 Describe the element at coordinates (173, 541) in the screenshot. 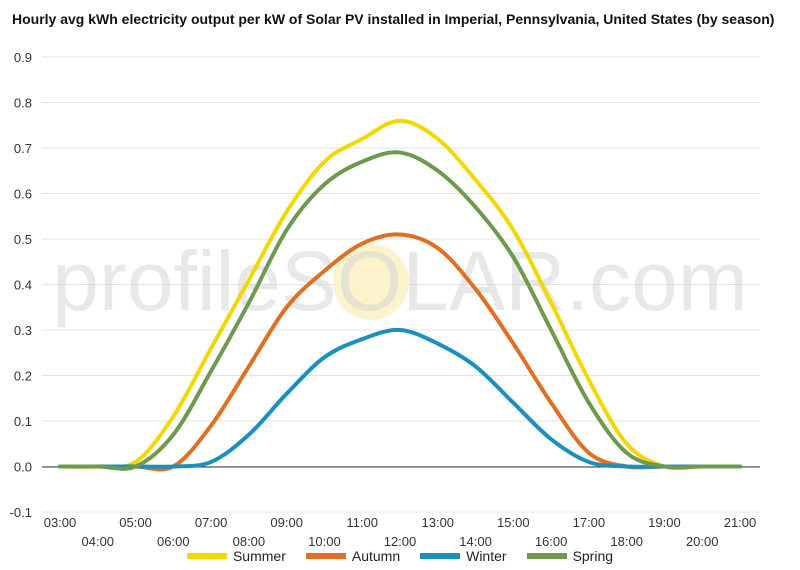

I see `x-tick-label: 06:00` at that location.